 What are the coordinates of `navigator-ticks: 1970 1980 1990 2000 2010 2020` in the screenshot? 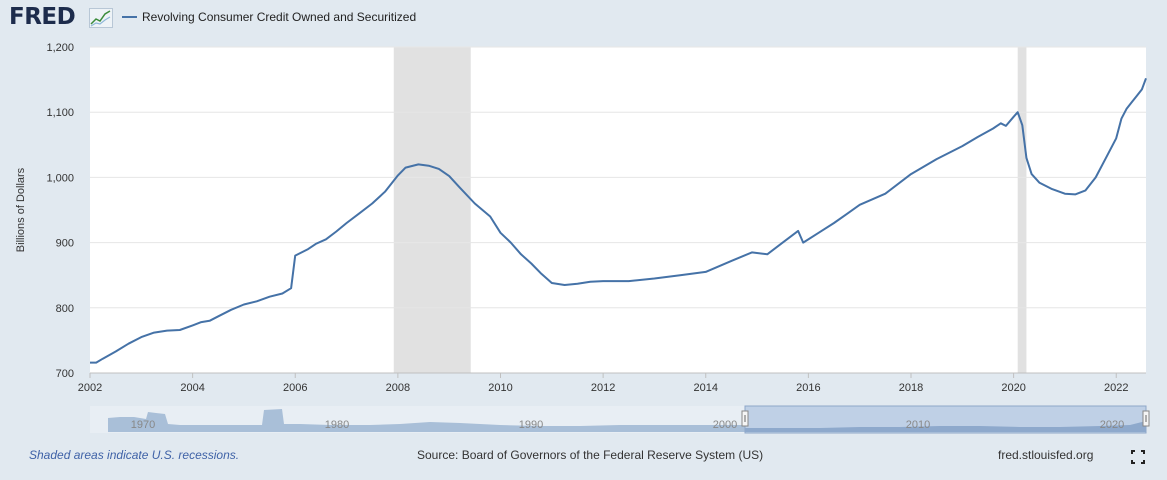 It's located at (627, 425).